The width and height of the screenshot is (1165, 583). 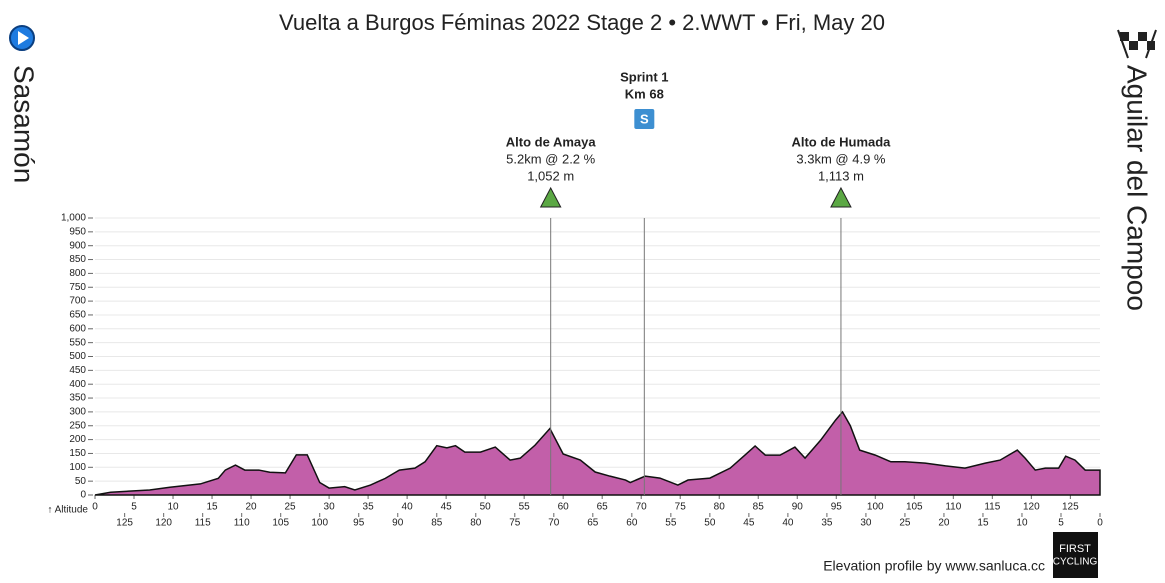 I want to click on y-tick-label: 200, so click(x=77, y=439).